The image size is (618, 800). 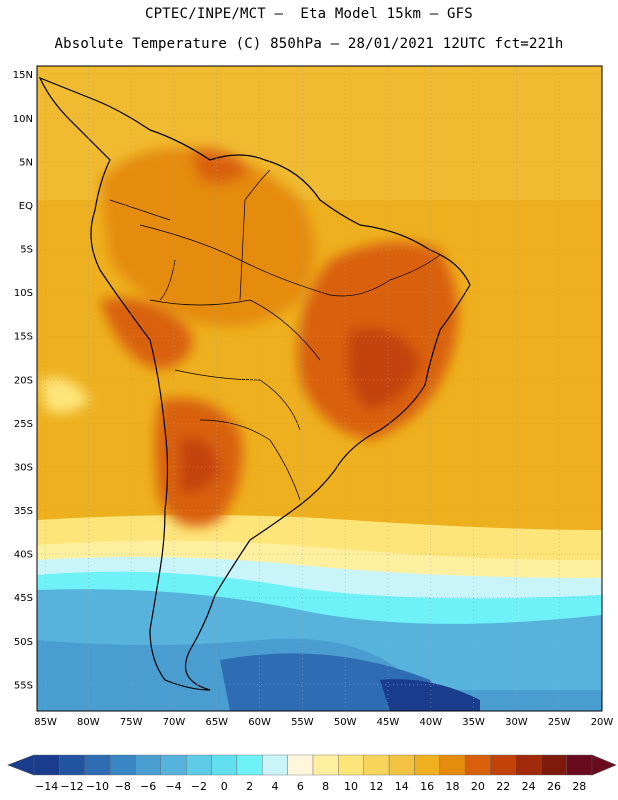 I want to click on lat-tick-label: 20S, so click(x=23, y=380).